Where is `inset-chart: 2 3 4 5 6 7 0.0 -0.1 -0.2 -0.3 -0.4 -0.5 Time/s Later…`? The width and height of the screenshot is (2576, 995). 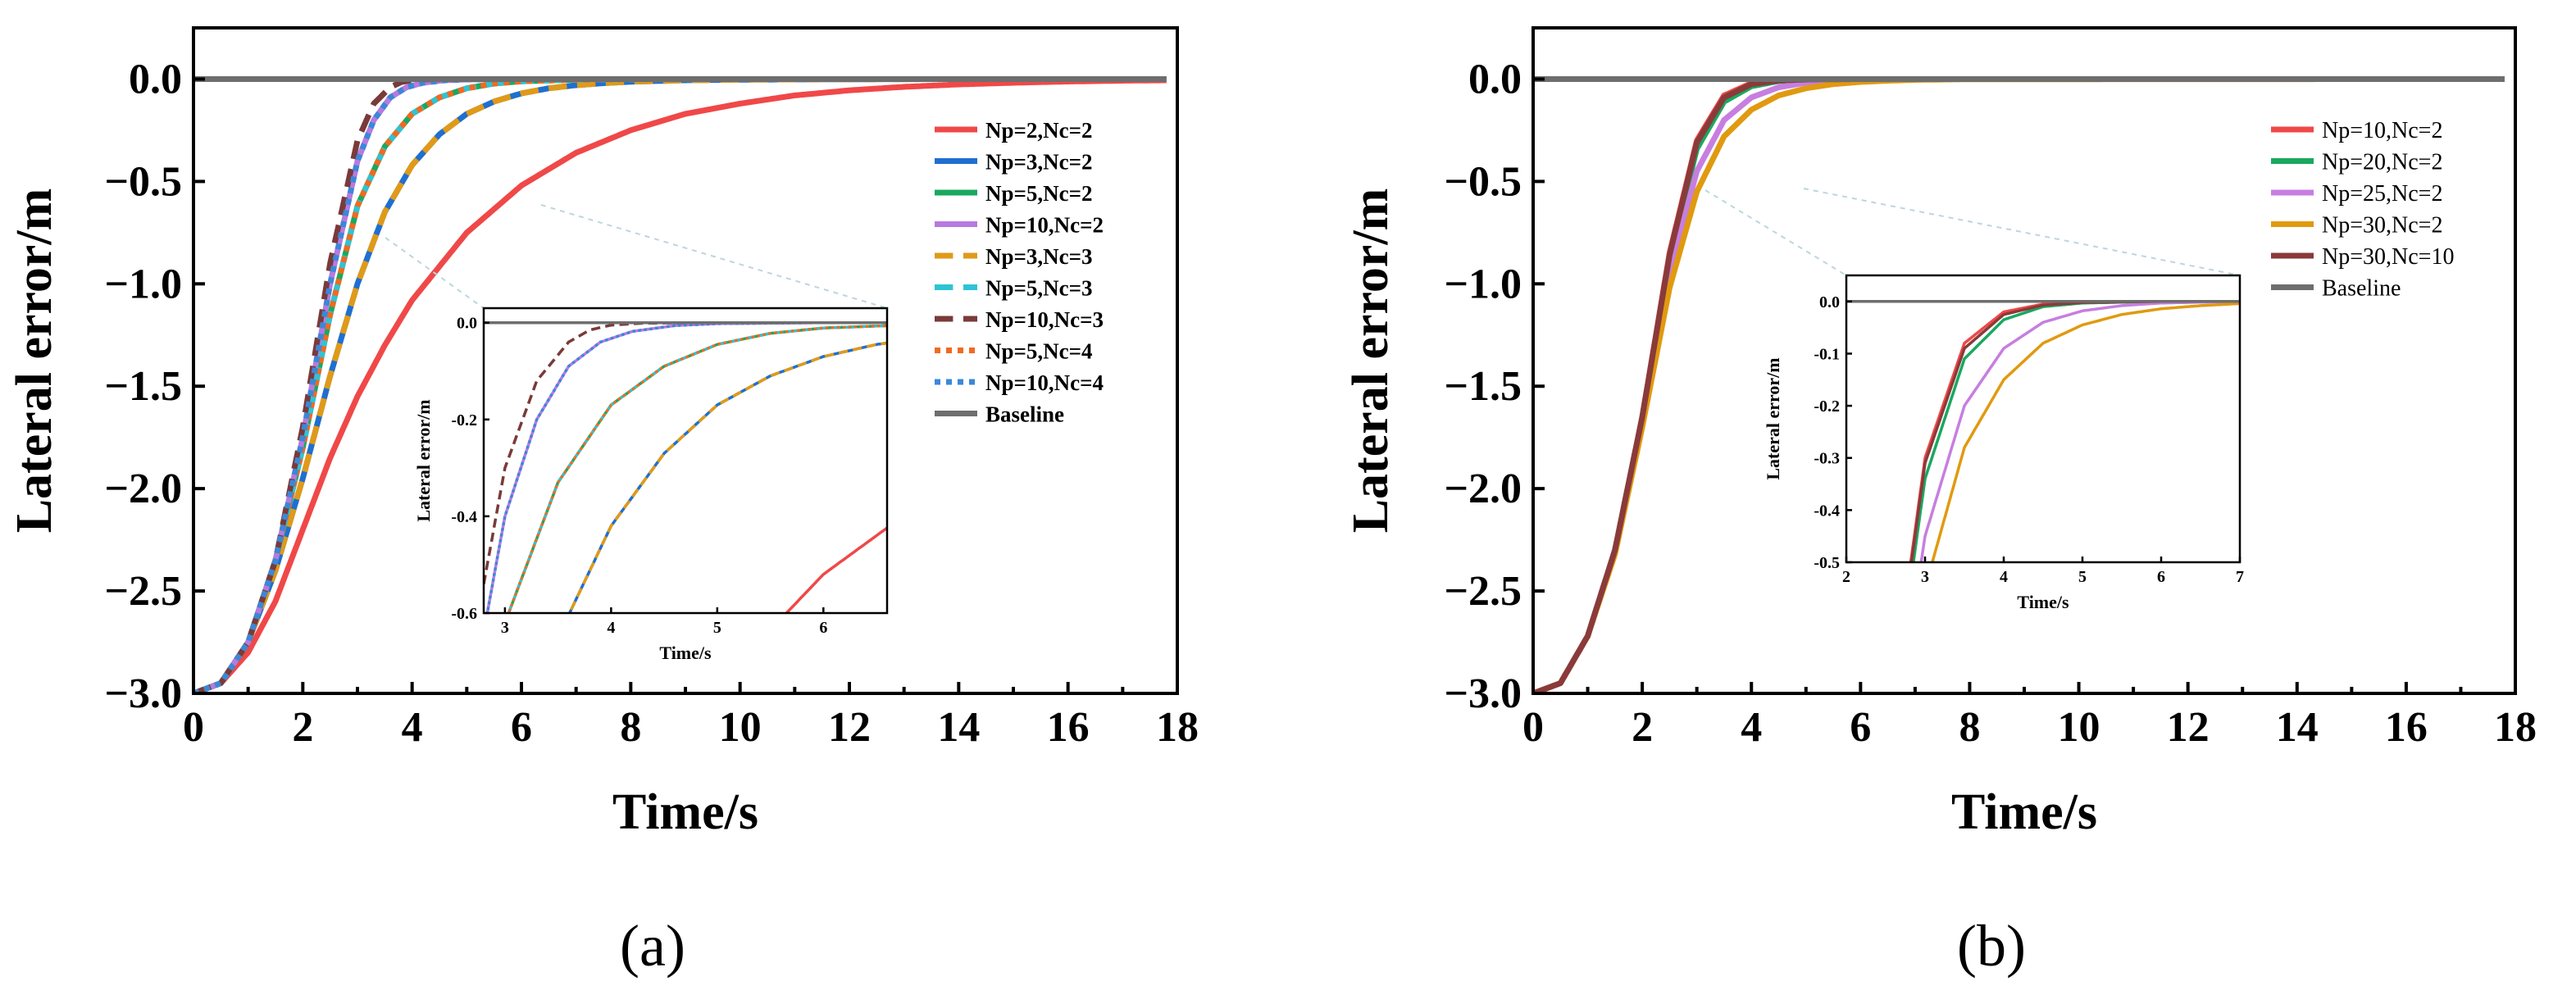
inset-chart: 2 3 4 5 6 7 0.0 -0.1 -0.2 -0.3 -0.4 -0.5 Time/s Later… is located at coordinates (2004, 443).